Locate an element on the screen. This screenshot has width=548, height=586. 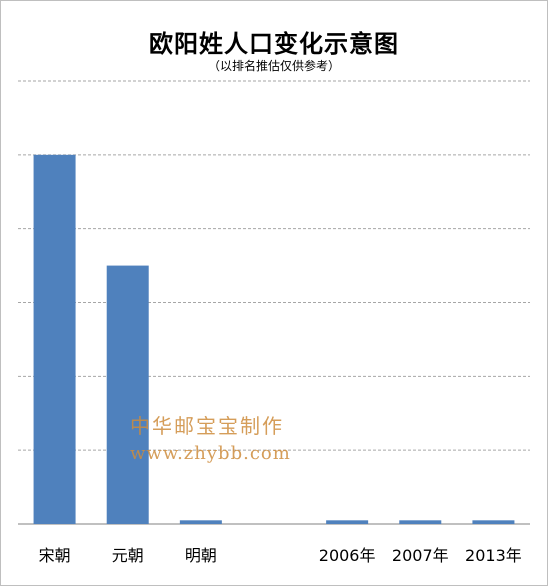
x-tick-label: 元朝 is located at coordinates (128, 555).